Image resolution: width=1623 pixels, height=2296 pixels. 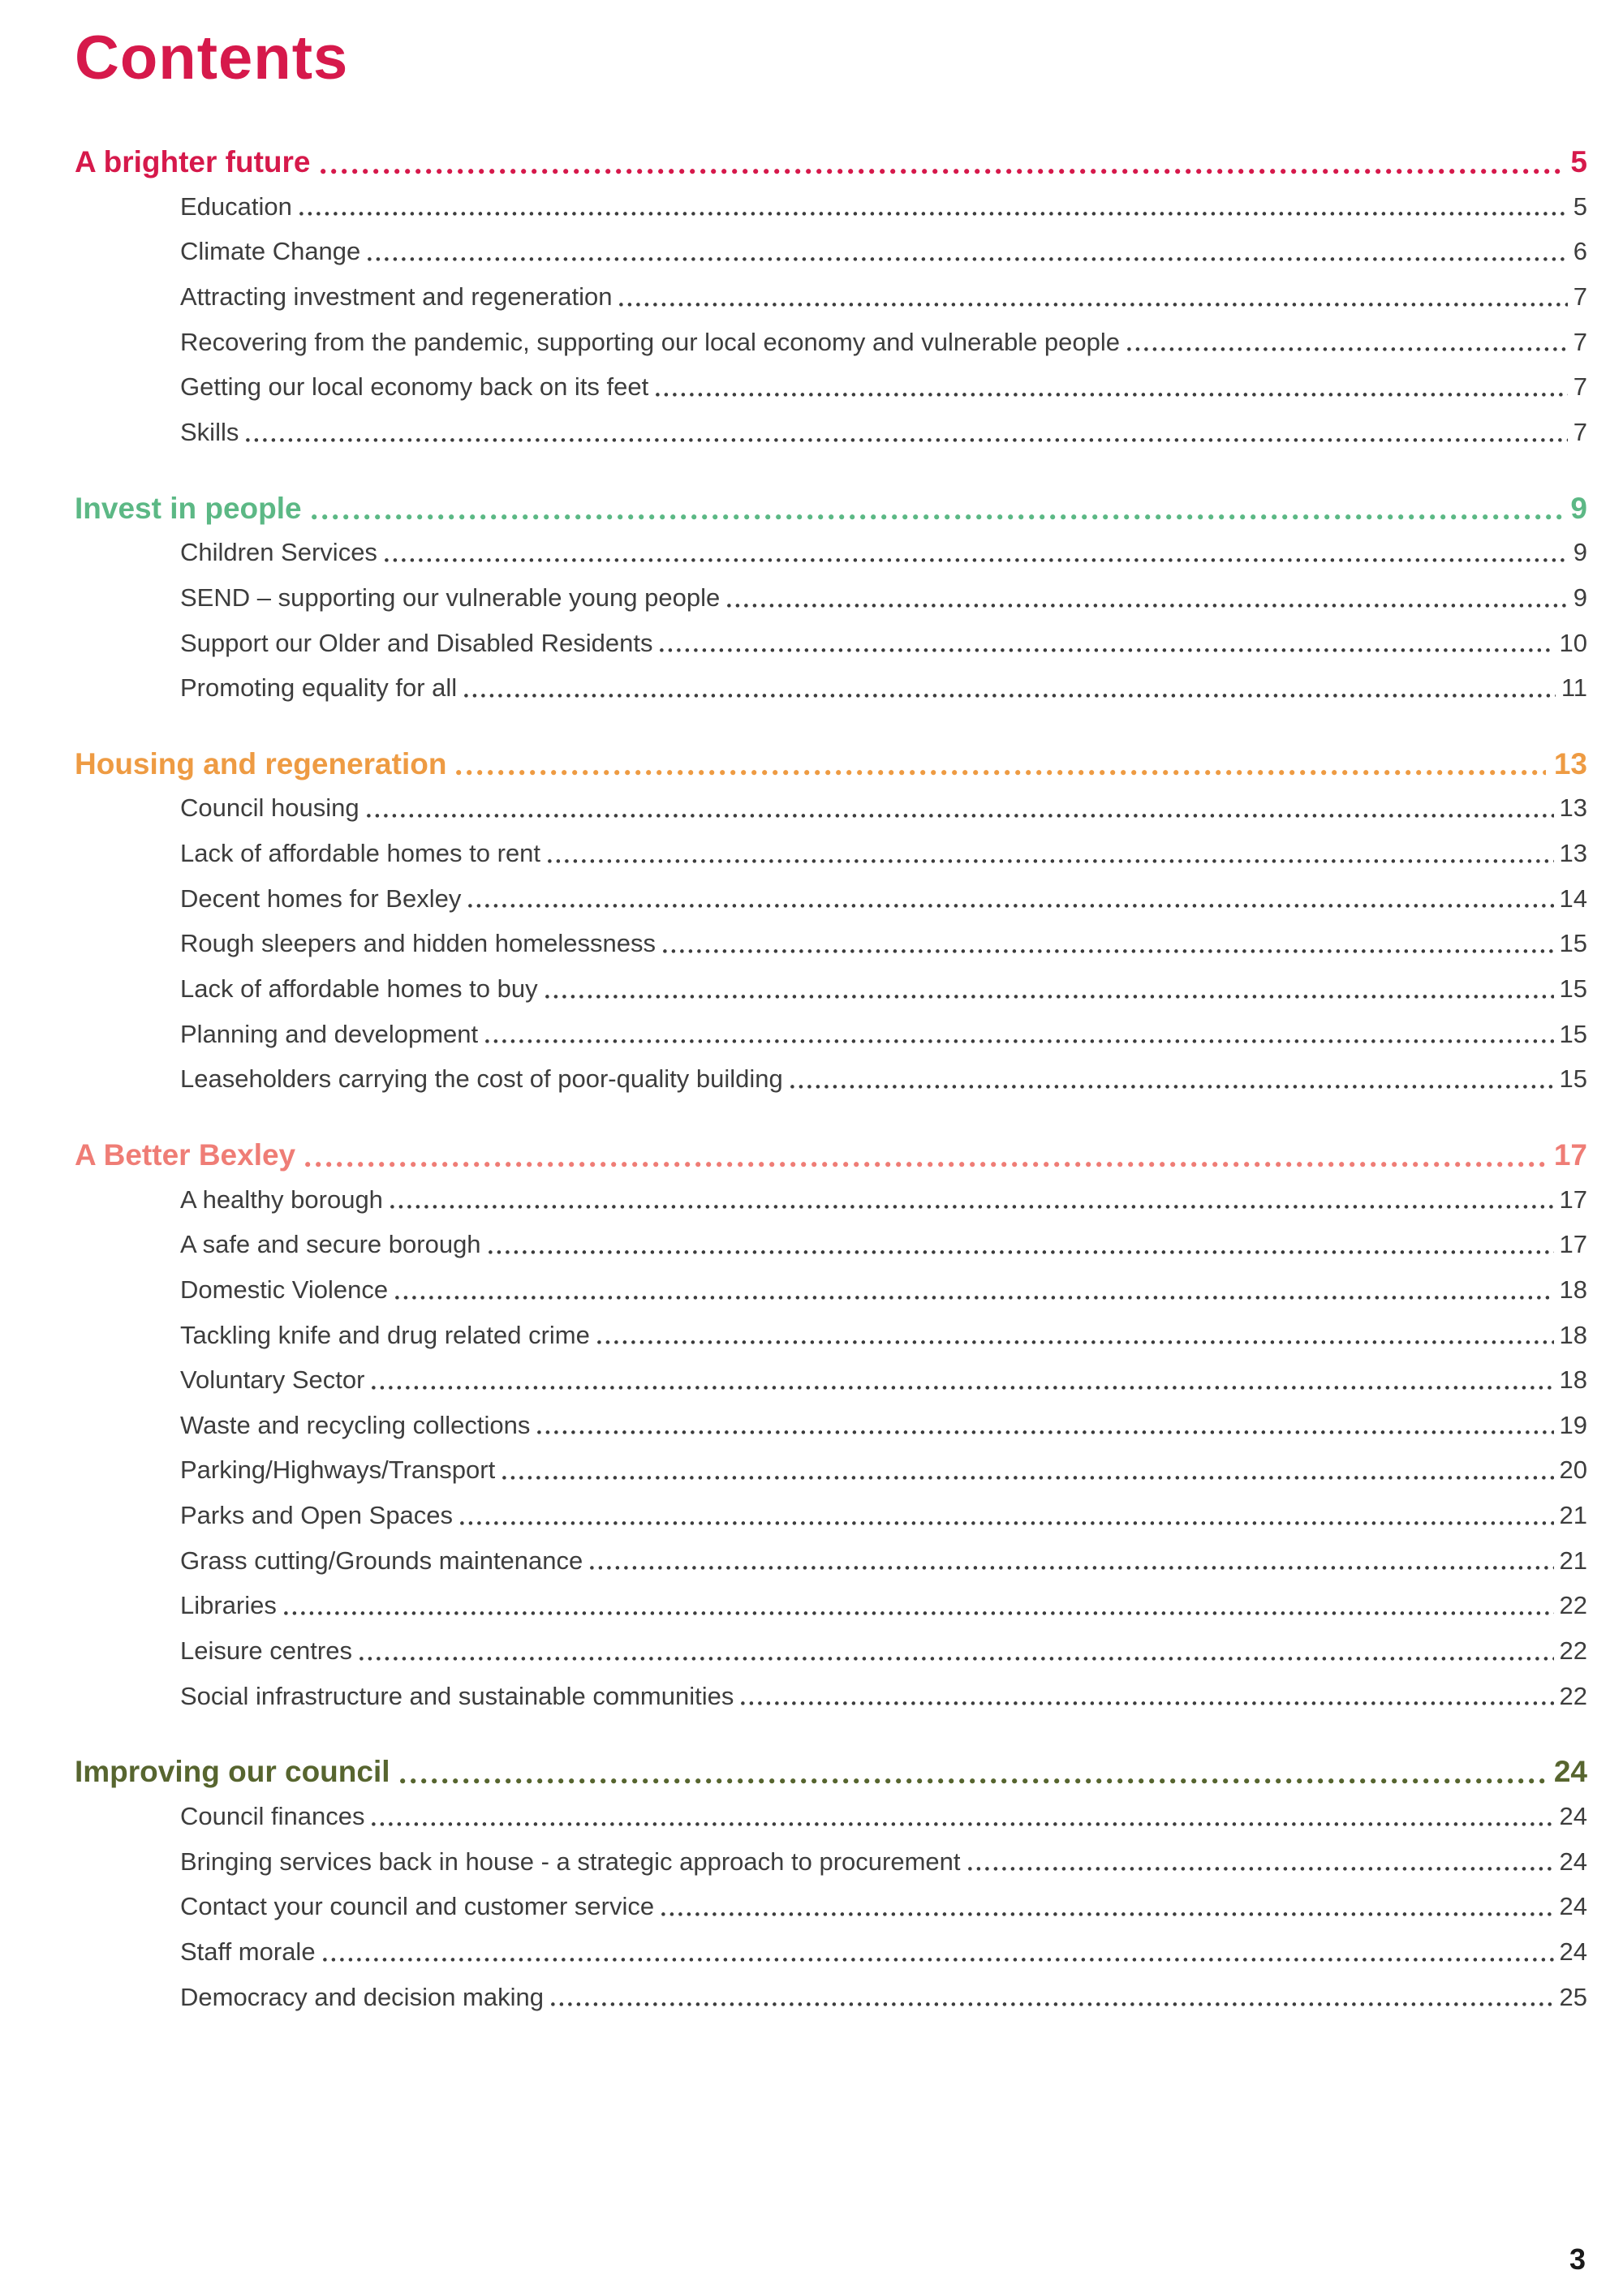 I want to click on toc-entry-label: Support our Older and Disabled Residents, so click(x=416, y=642).